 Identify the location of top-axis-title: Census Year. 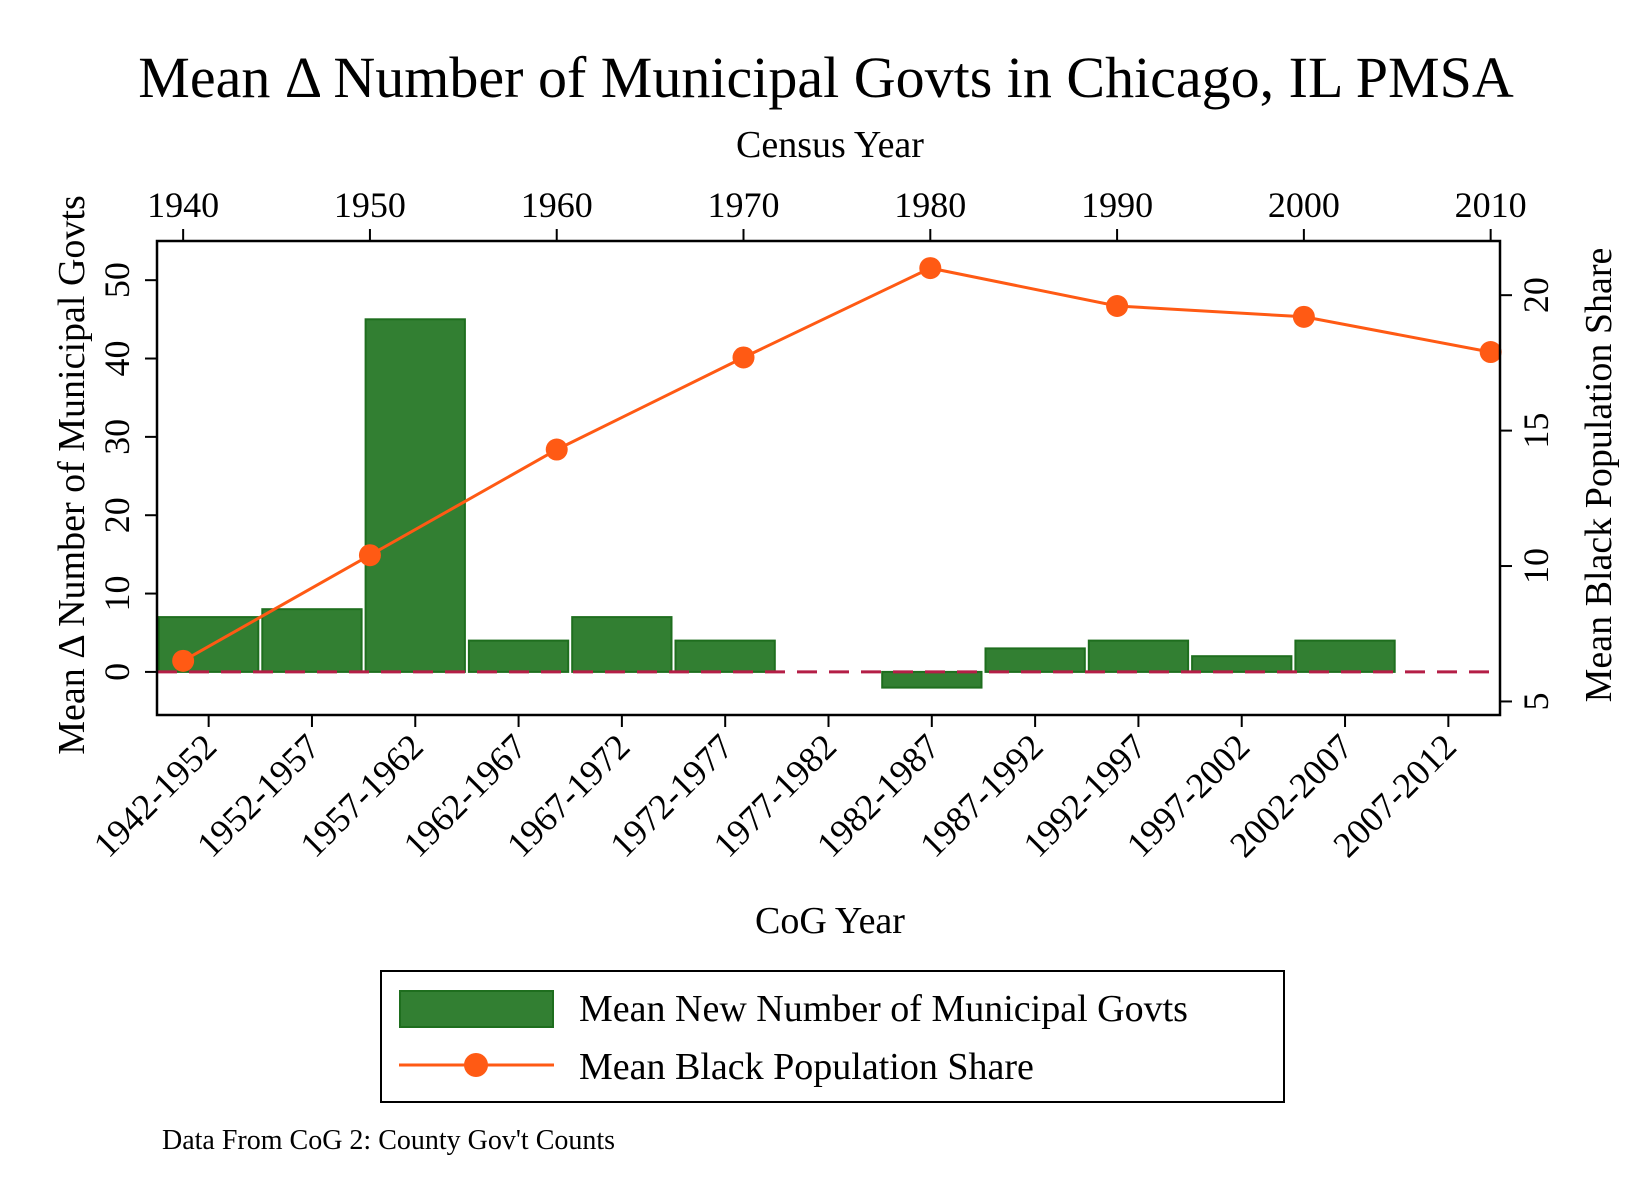
(830, 145).